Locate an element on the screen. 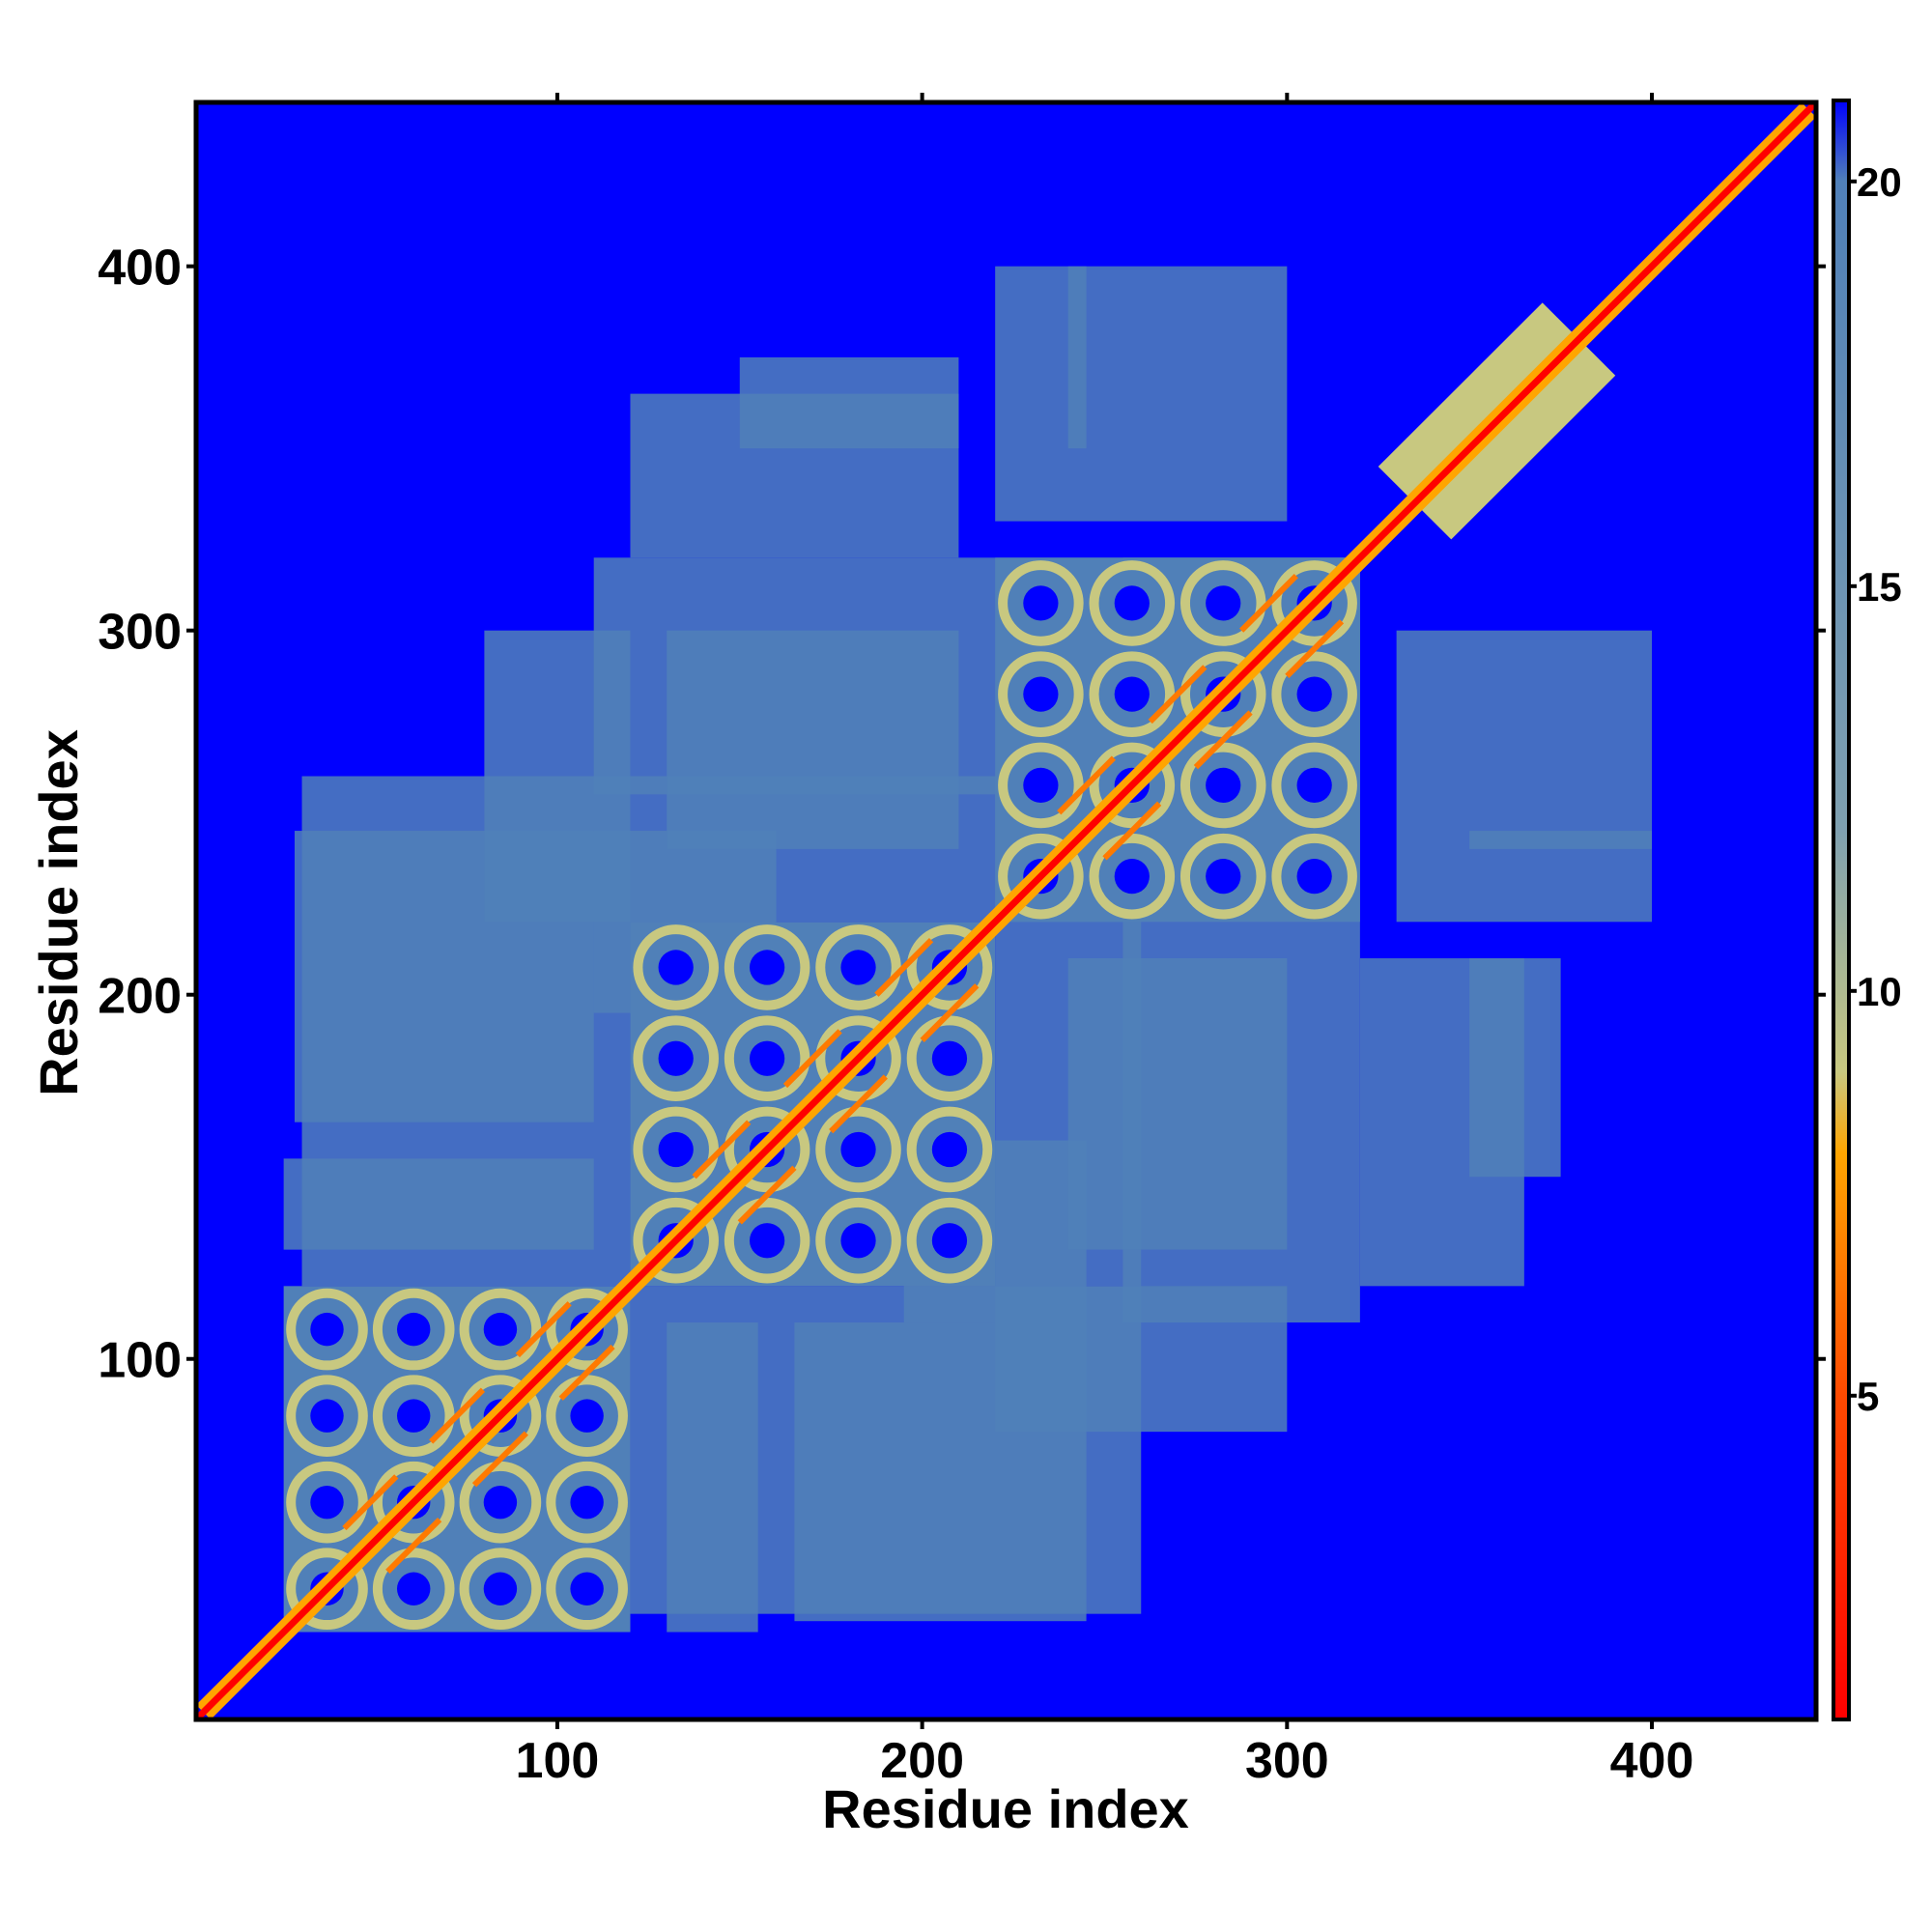 This screenshot has width=1932, height=1932. contact-region-6-mirror is located at coordinates (1524, 776).